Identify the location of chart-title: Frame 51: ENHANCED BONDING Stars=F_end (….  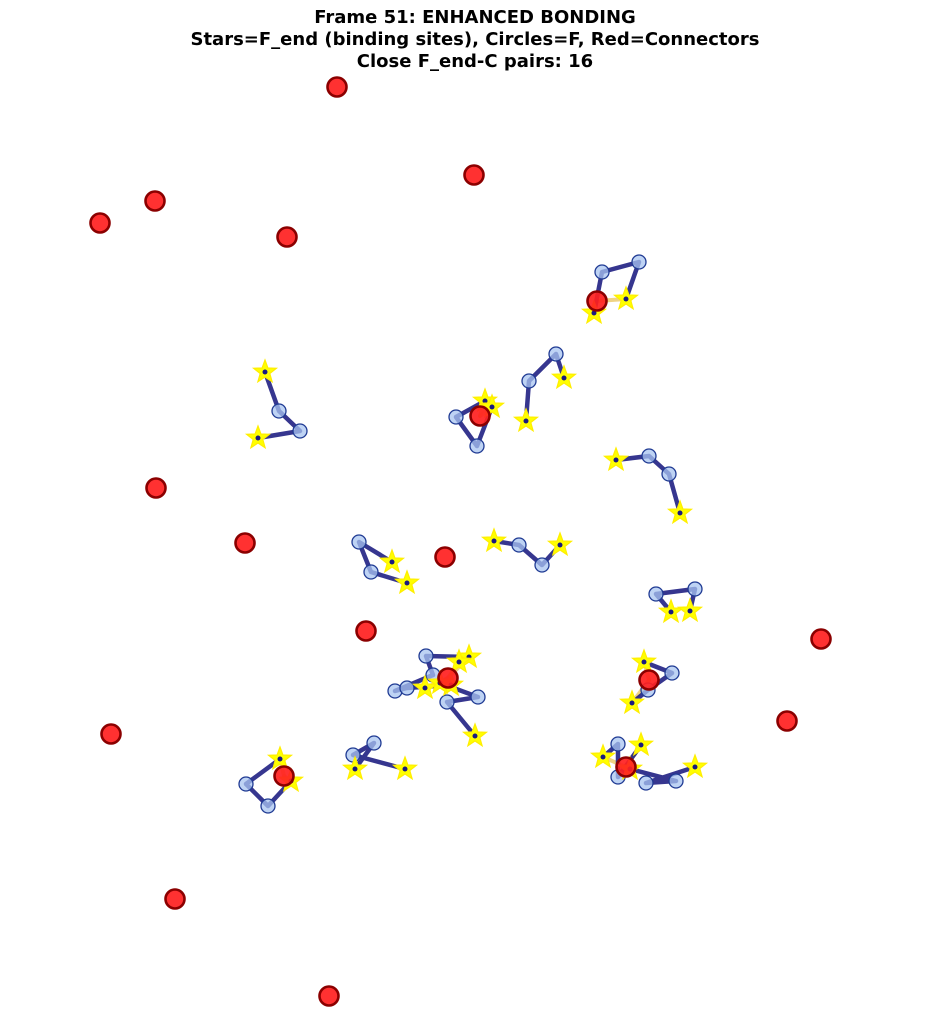
(475, 40).